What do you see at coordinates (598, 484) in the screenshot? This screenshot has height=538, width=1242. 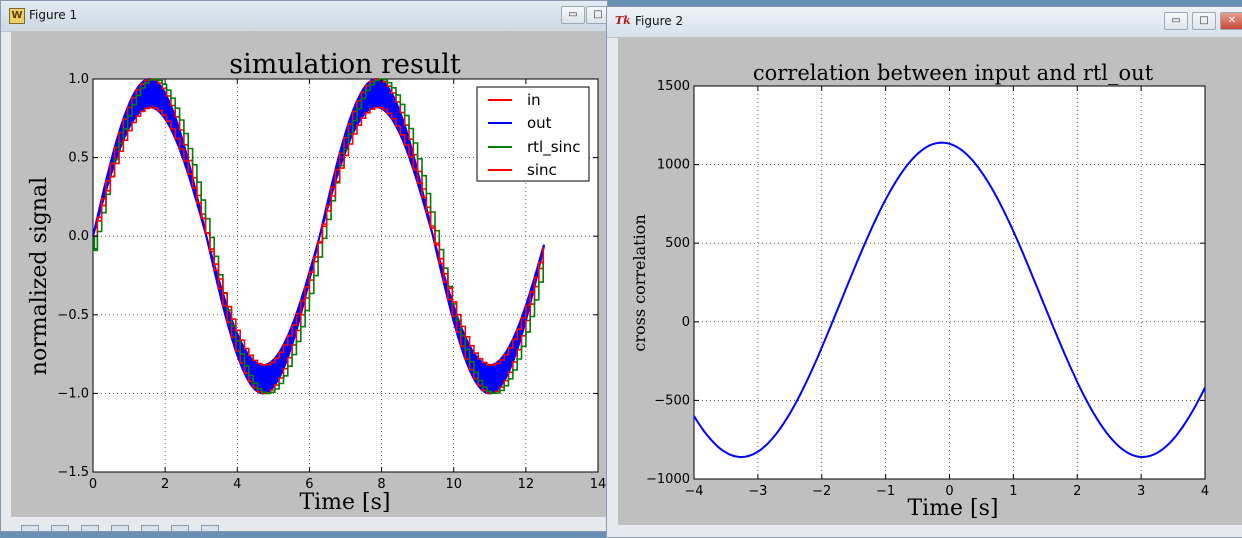 I see `x-tick-label: 14` at bounding box center [598, 484].